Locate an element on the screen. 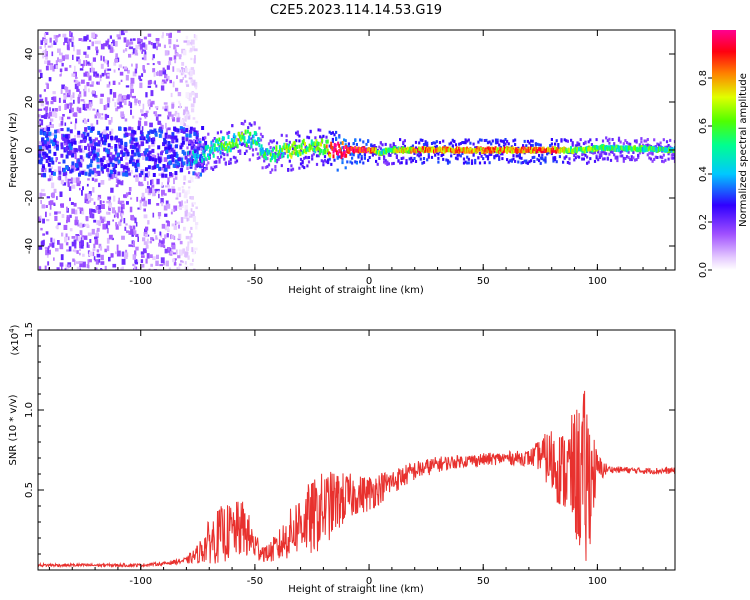 This screenshot has width=750, height=600. x-tick-label: -50 is located at coordinates (255, 581).